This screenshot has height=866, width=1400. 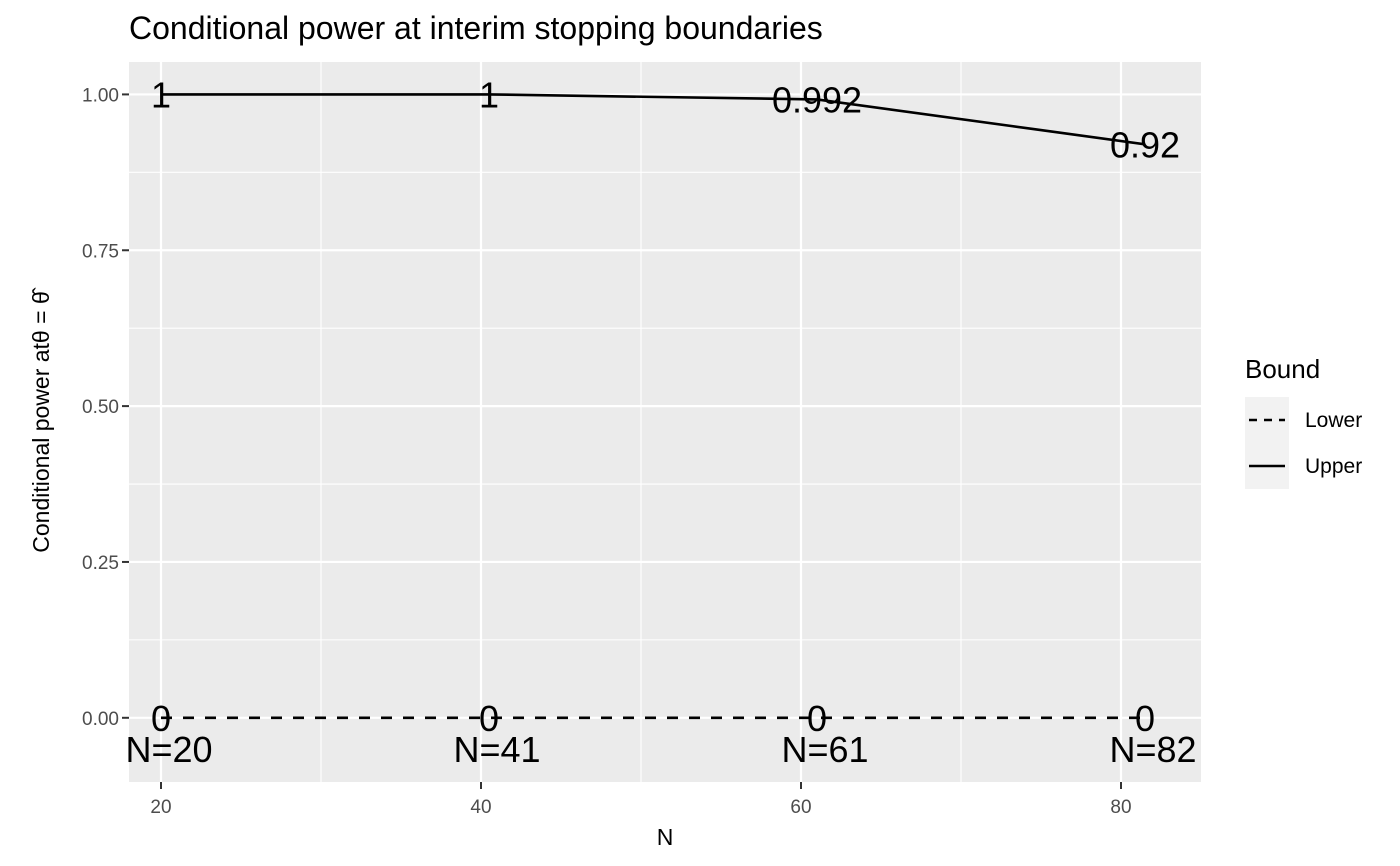 What do you see at coordinates (824, 749) in the screenshot?
I see `n-annotation-label: N=61` at bounding box center [824, 749].